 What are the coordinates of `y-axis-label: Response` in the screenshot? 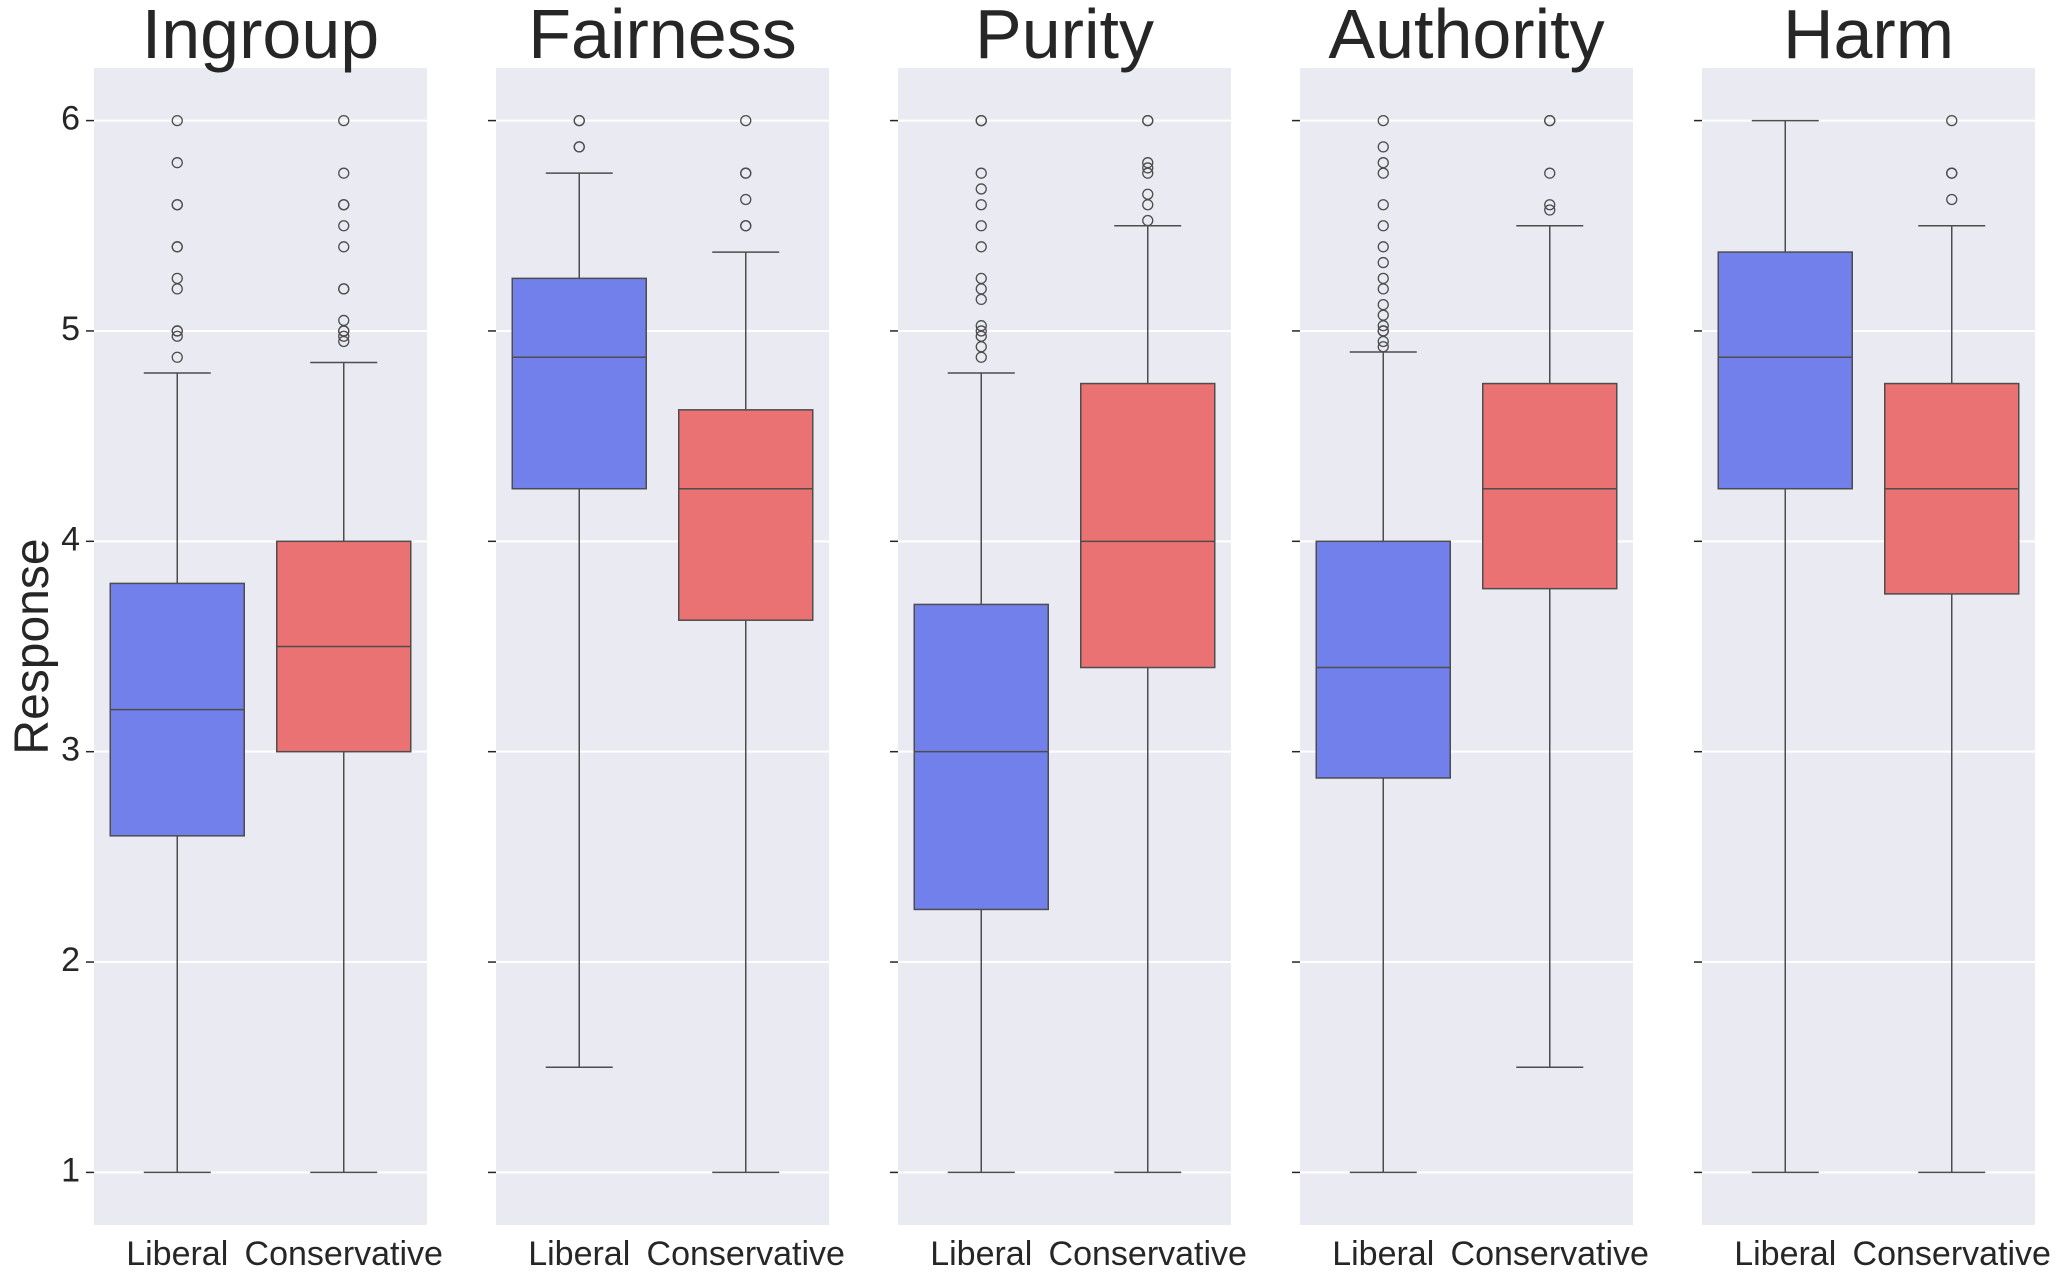 It's located at (32, 646).